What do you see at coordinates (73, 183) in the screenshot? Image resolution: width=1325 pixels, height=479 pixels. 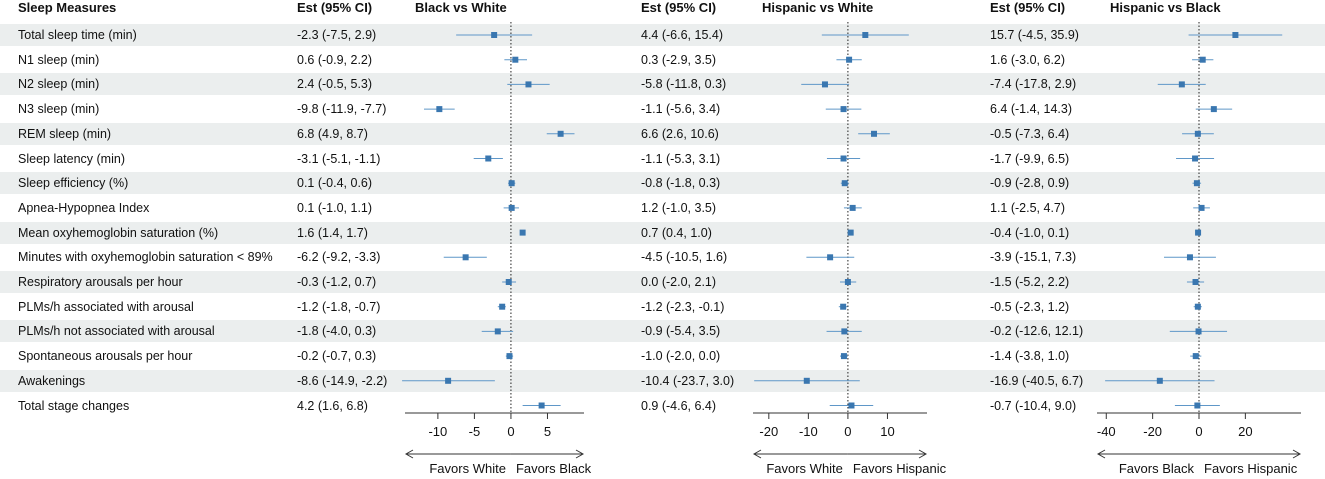 I see `measure-label: Sleep efficiency (%)` at bounding box center [73, 183].